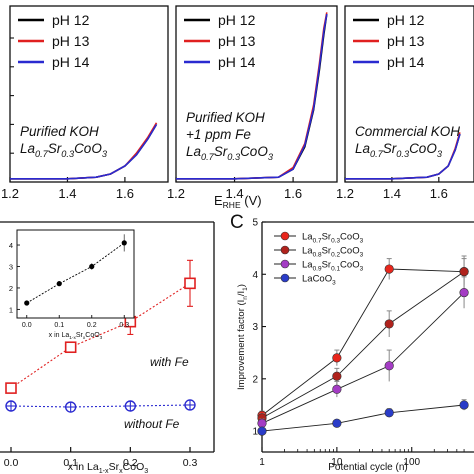 This screenshot has height=474, width=474. What do you see at coordinates (255, 223) in the screenshot?
I see `y-tick-label: 5` at bounding box center [255, 223].